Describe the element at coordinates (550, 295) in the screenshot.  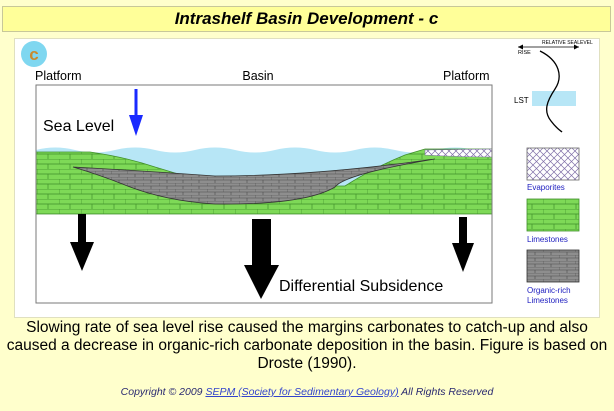
I see `organic-rich-label: Organic-rich Limestones` at that location.